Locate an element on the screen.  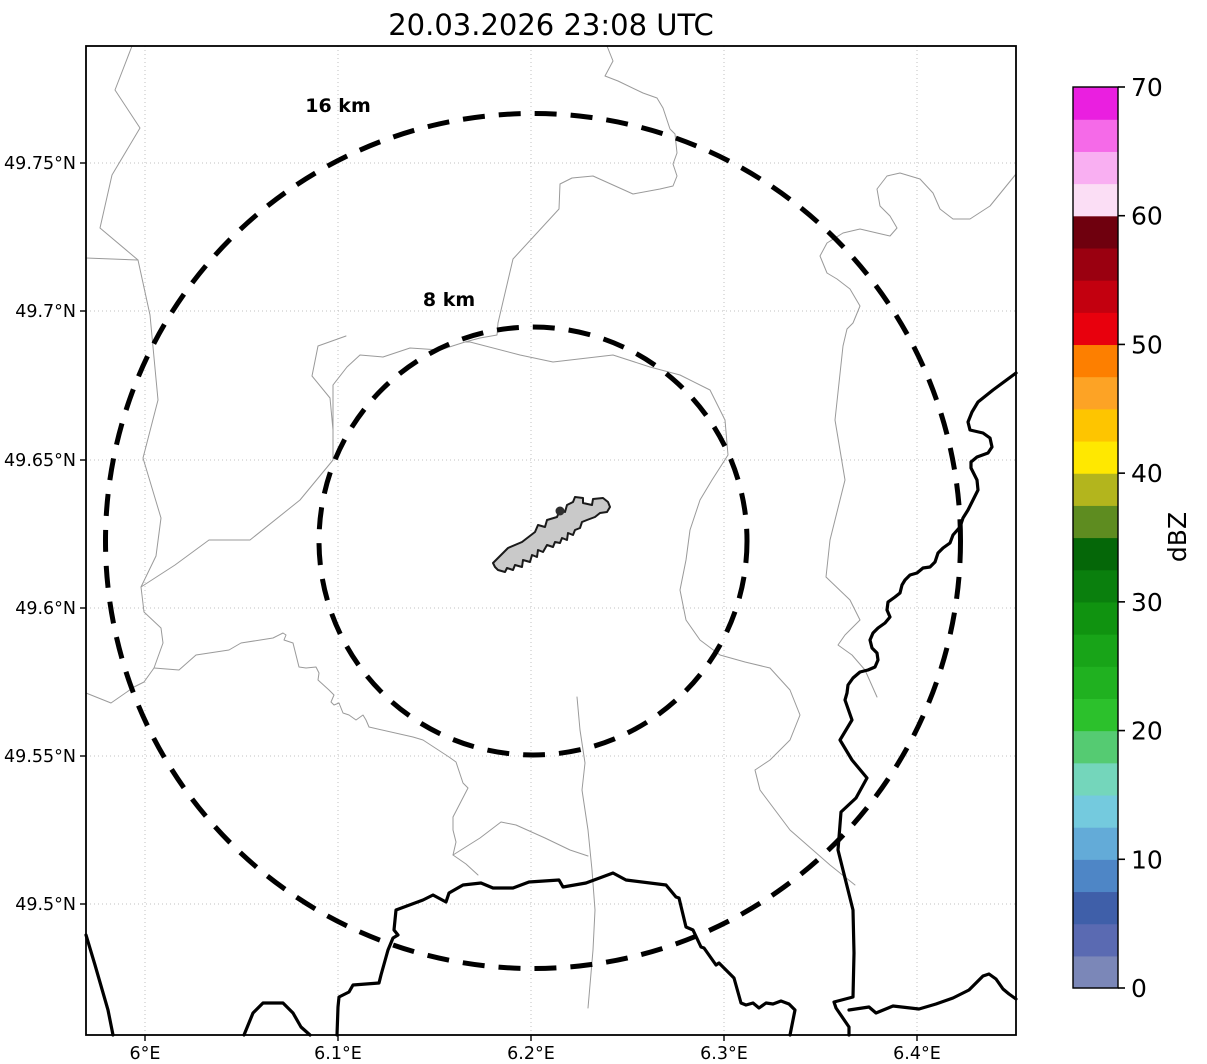
range-ring-8km-label: 8 km is located at coordinates (449, 300).